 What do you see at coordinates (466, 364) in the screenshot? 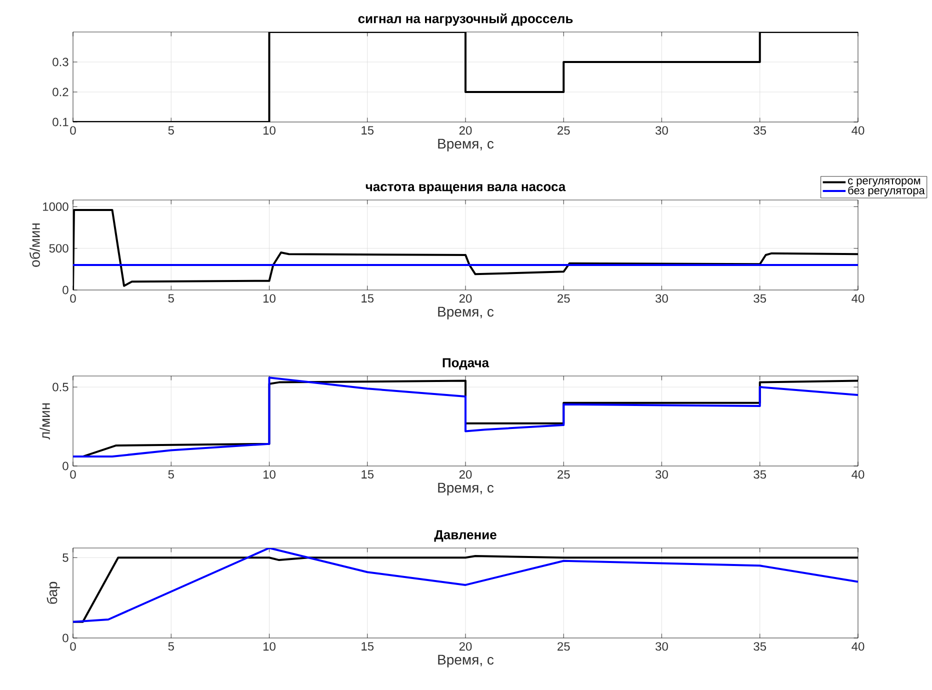
I see `chart-title: Подача` at bounding box center [466, 364].